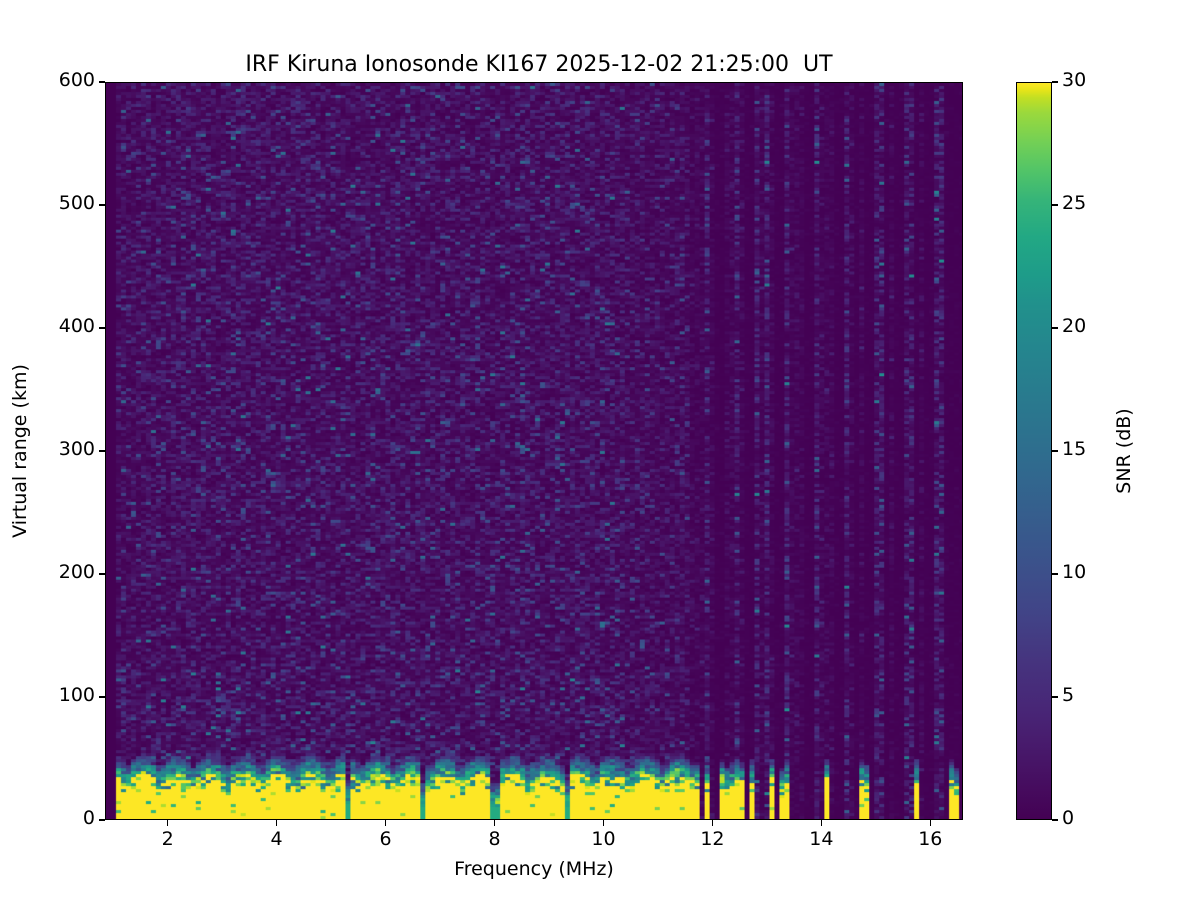 The image size is (1200, 900). I want to click on colorbar-tick-label: 5, so click(1068, 695).